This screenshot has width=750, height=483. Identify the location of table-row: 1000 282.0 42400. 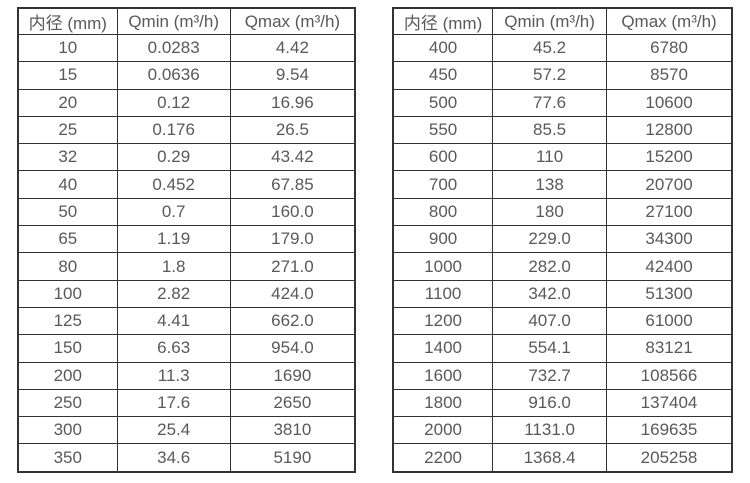
(562, 266).